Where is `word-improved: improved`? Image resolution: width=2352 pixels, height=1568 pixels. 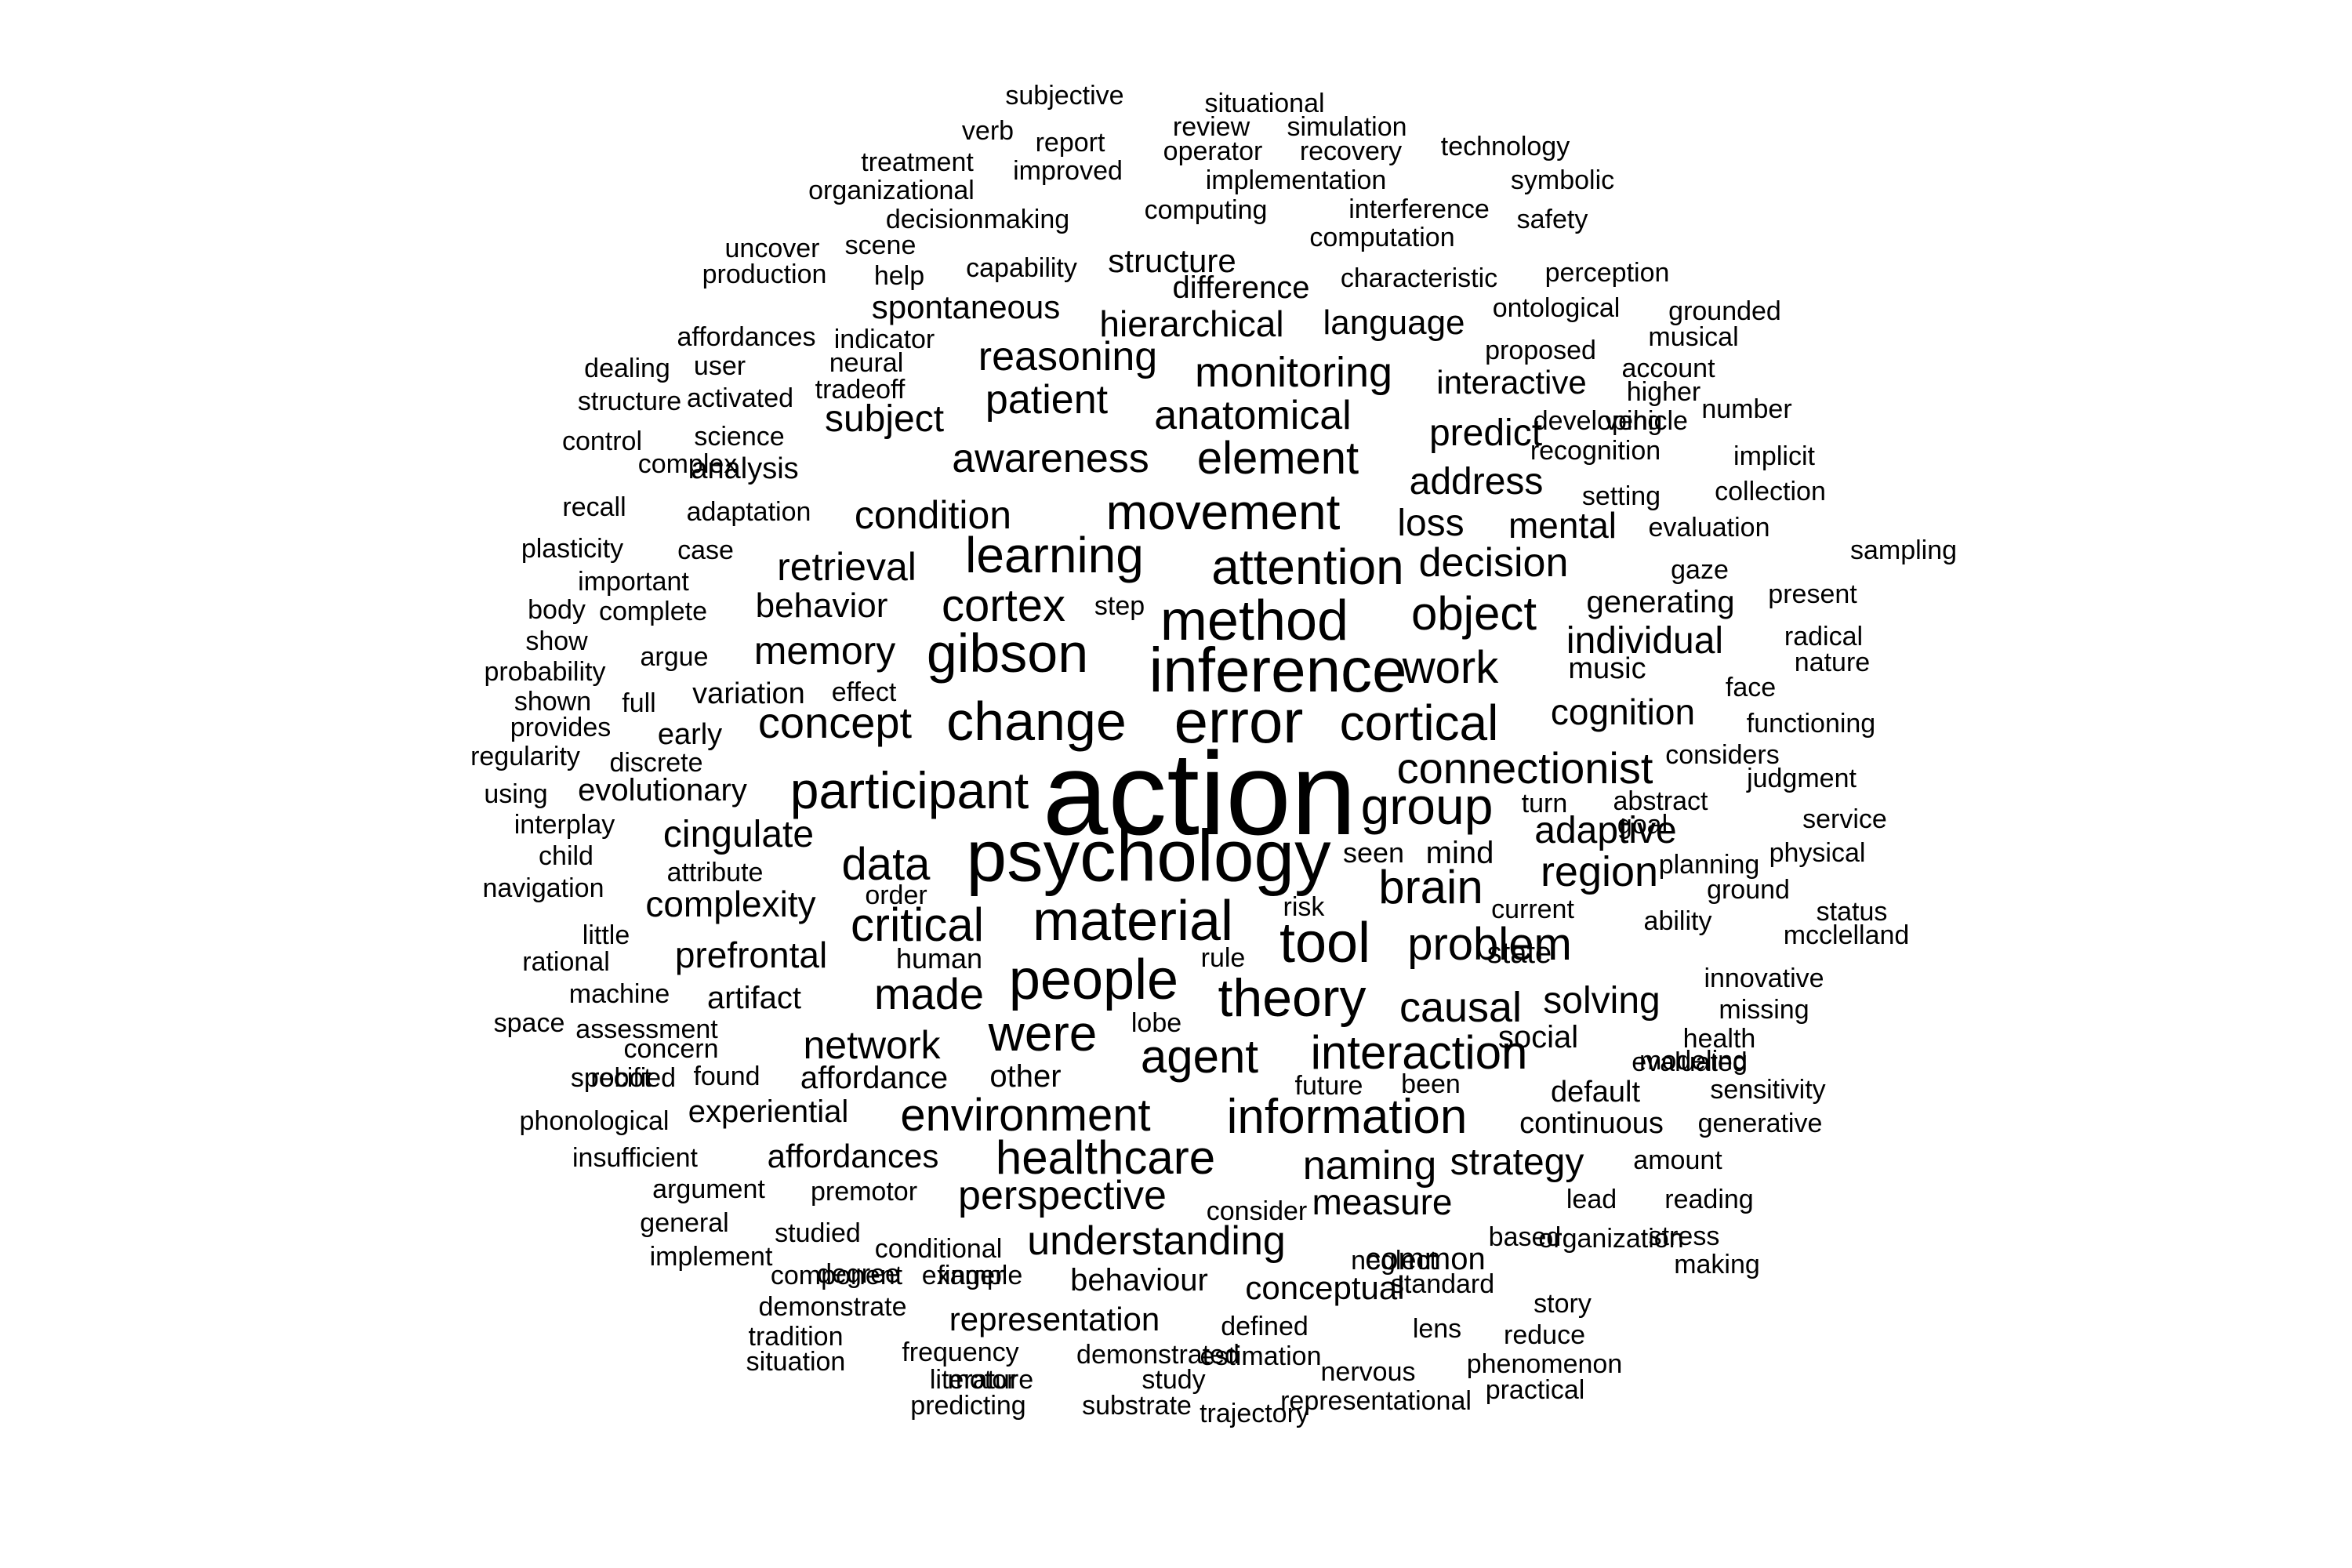
word-improved: improved is located at coordinates (1068, 171).